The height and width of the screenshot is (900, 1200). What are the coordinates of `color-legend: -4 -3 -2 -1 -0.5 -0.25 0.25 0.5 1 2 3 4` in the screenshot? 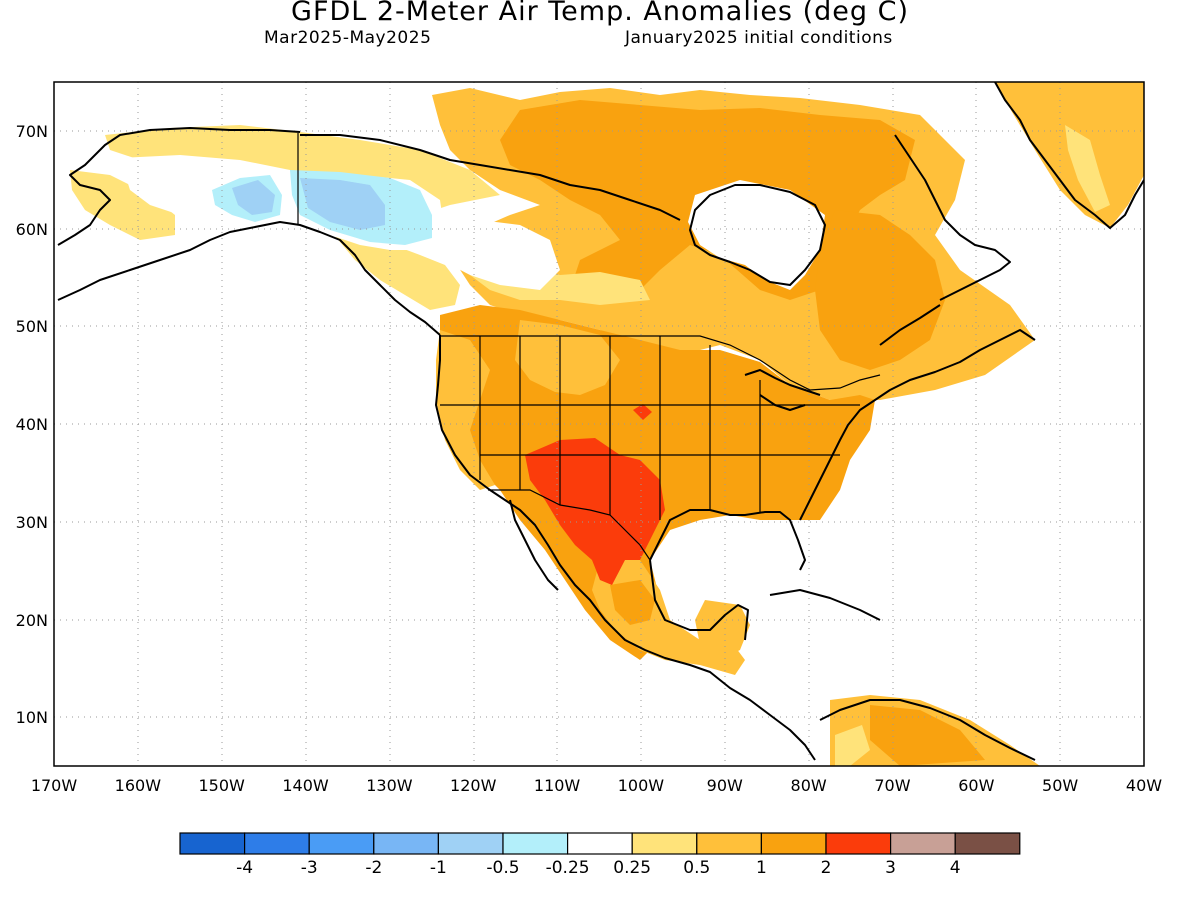 It's located at (600, 855).